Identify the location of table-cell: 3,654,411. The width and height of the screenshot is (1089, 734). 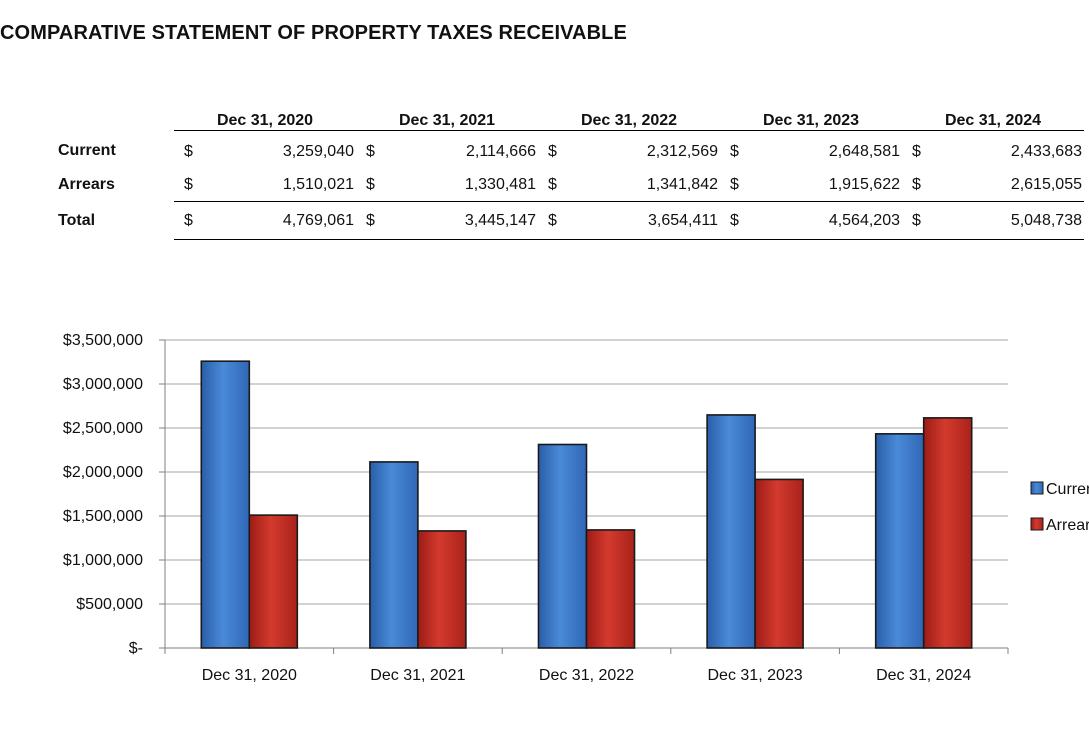
(644, 220).